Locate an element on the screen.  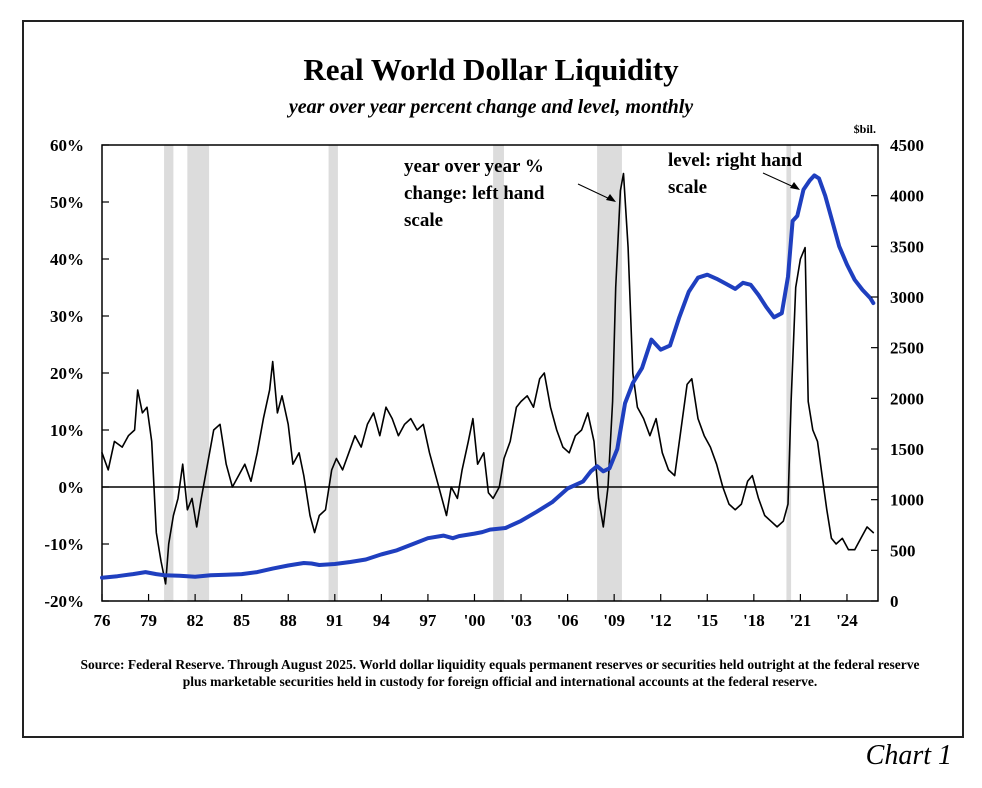
x-tick-label: '15 is located at coordinates (707, 620).